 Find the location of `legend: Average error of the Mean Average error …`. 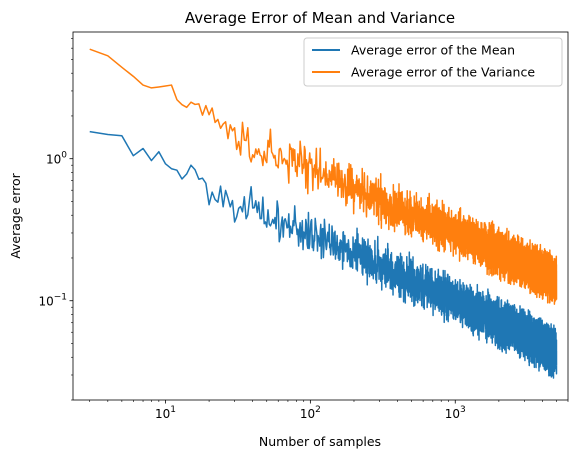

legend: Average error of the Mean Average error … is located at coordinates (433, 62).